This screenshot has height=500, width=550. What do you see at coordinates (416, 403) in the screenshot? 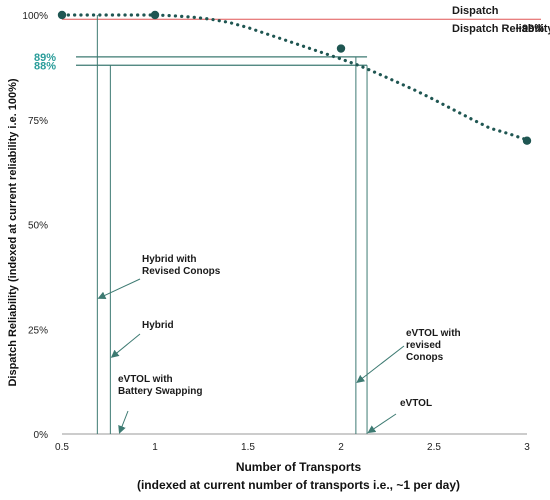
I see `annotation-text-5-line-1: eVTOL` at bounding box center [416, 403].